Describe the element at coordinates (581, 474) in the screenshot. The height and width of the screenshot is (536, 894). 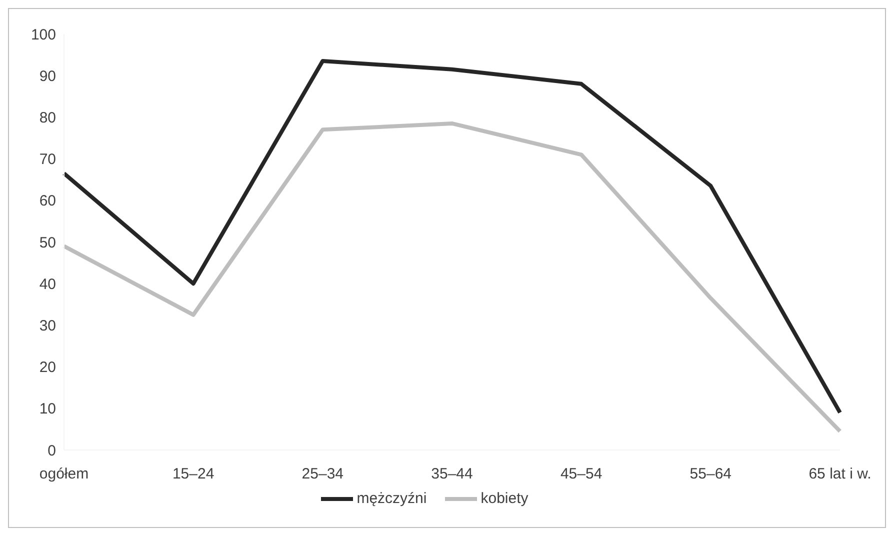
I see `x-tick-label: 45–54` at that location.